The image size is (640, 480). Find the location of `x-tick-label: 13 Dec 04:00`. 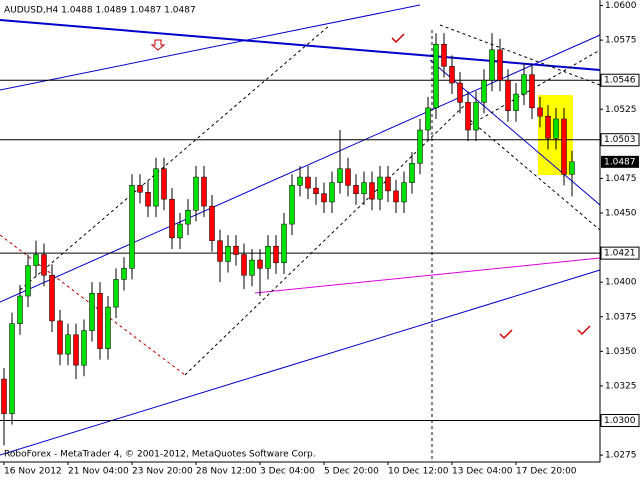

x-tick-label: 13 Dec 04:00 is located at coordinates (482, 472).